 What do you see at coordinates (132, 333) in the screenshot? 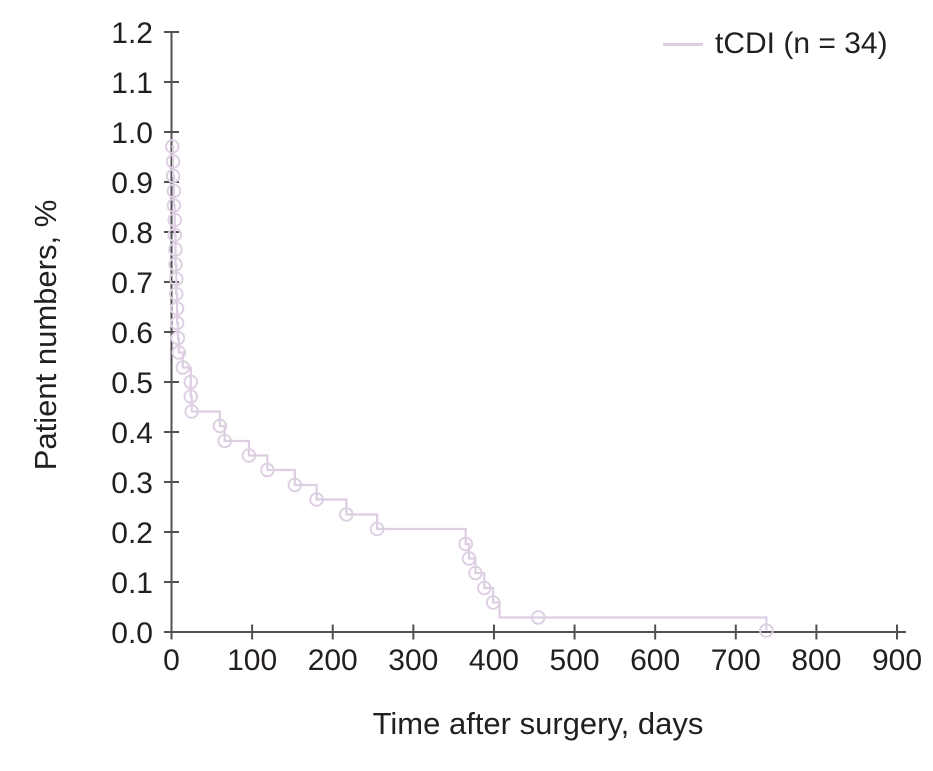
I see `y-tick-label: 0.6` at bounding box center [132, 333].